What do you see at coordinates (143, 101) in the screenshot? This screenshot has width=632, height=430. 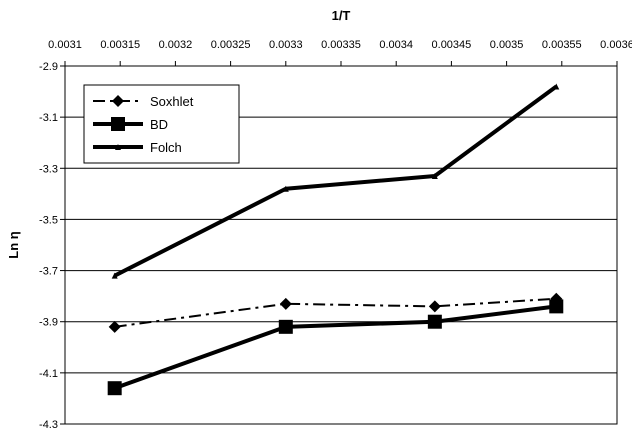 I see `legend-item: Soxhlet` at bounding box center [143, 101].